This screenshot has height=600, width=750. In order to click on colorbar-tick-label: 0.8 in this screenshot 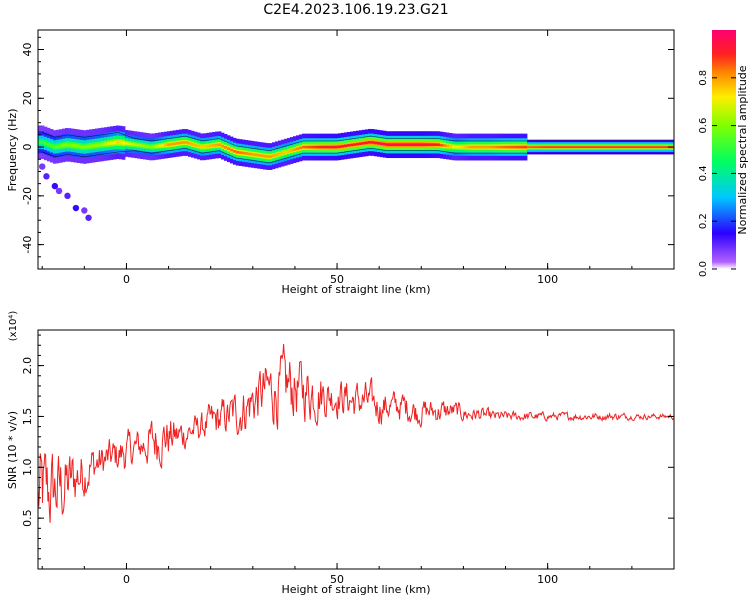, I will do `click(703, 78)`.